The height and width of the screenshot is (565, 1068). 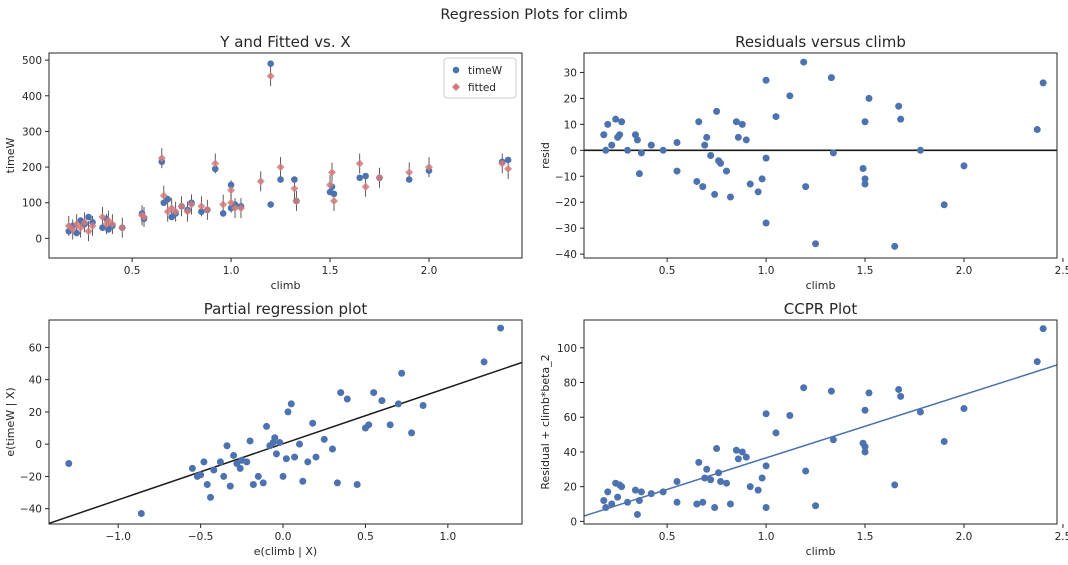 What do you see at coordinates (283, 537) in the screenshot?
I see `x-tick-label: 0.0` at bounding box center [283, 537].